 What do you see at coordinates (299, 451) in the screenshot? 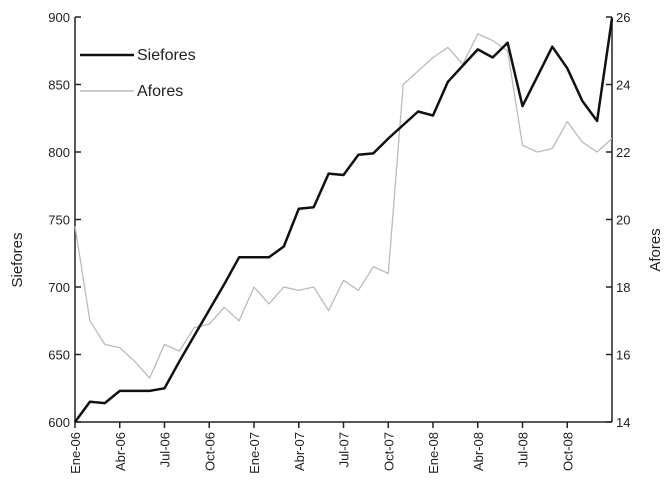
I see `x-tick-label: Abr-07` at bounding box center [299, 451].